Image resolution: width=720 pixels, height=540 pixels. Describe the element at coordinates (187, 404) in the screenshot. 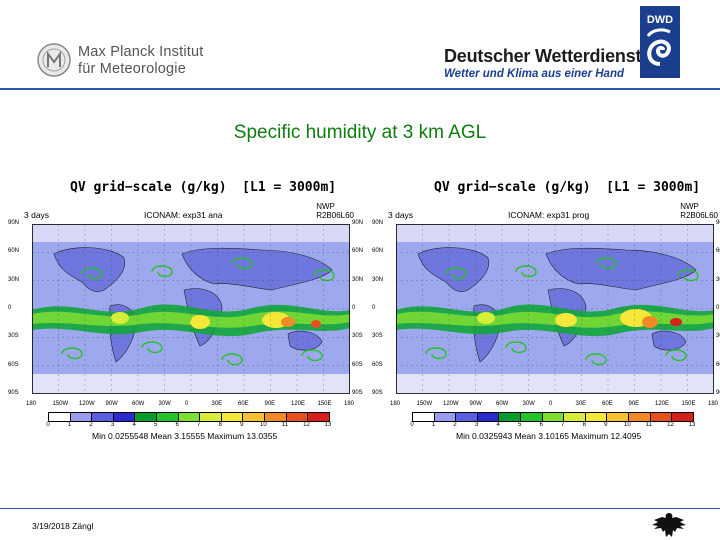

I see `longitude-label: 0` at that location.